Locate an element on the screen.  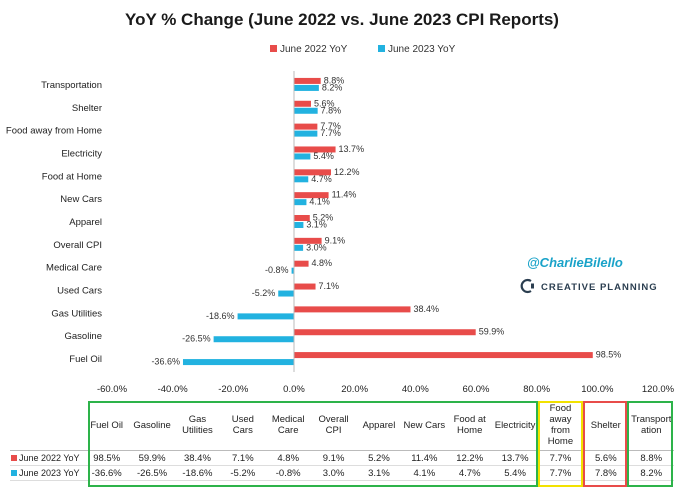
data-label: 8.8% is located at coordinates (334, 80).